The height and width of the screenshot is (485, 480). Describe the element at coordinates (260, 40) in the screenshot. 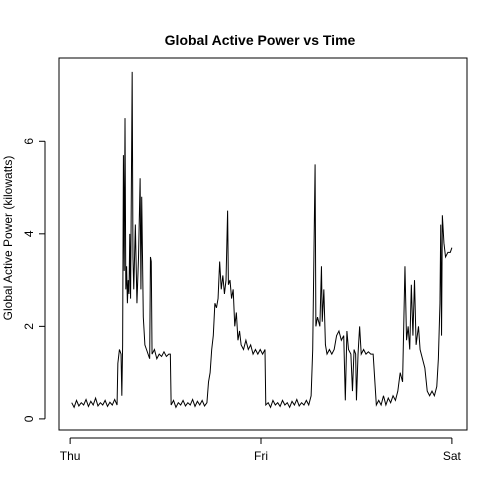

I see `chart-title: Global Active Power vs Time` at that location.